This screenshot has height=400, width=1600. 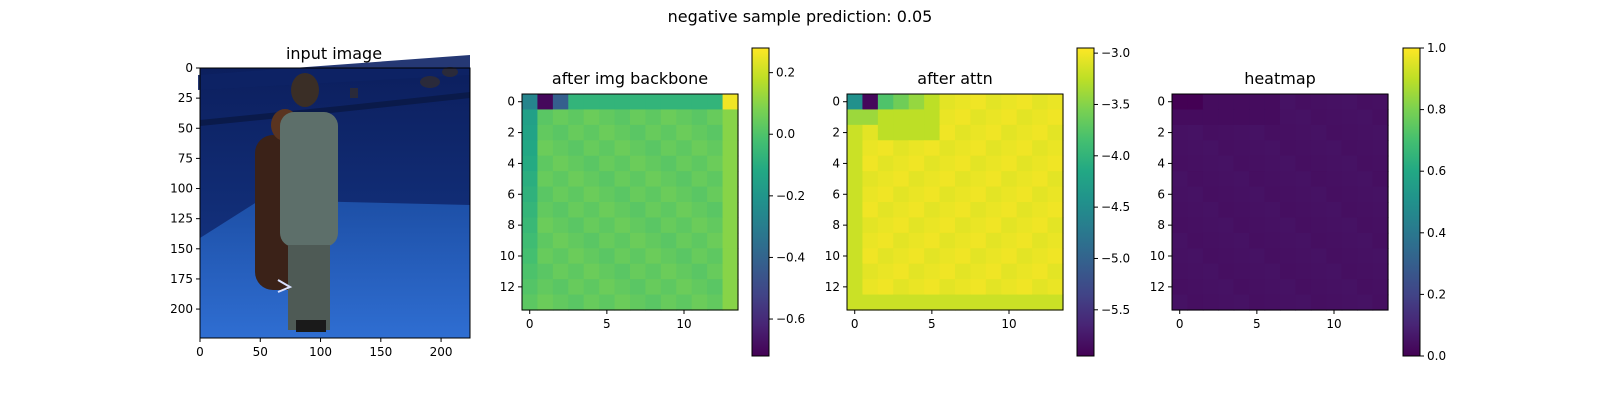 What do you see at coordinates (683, 324) in the screenshot?
I see `x-tick-label: 10` at bounding box center [683, 324].